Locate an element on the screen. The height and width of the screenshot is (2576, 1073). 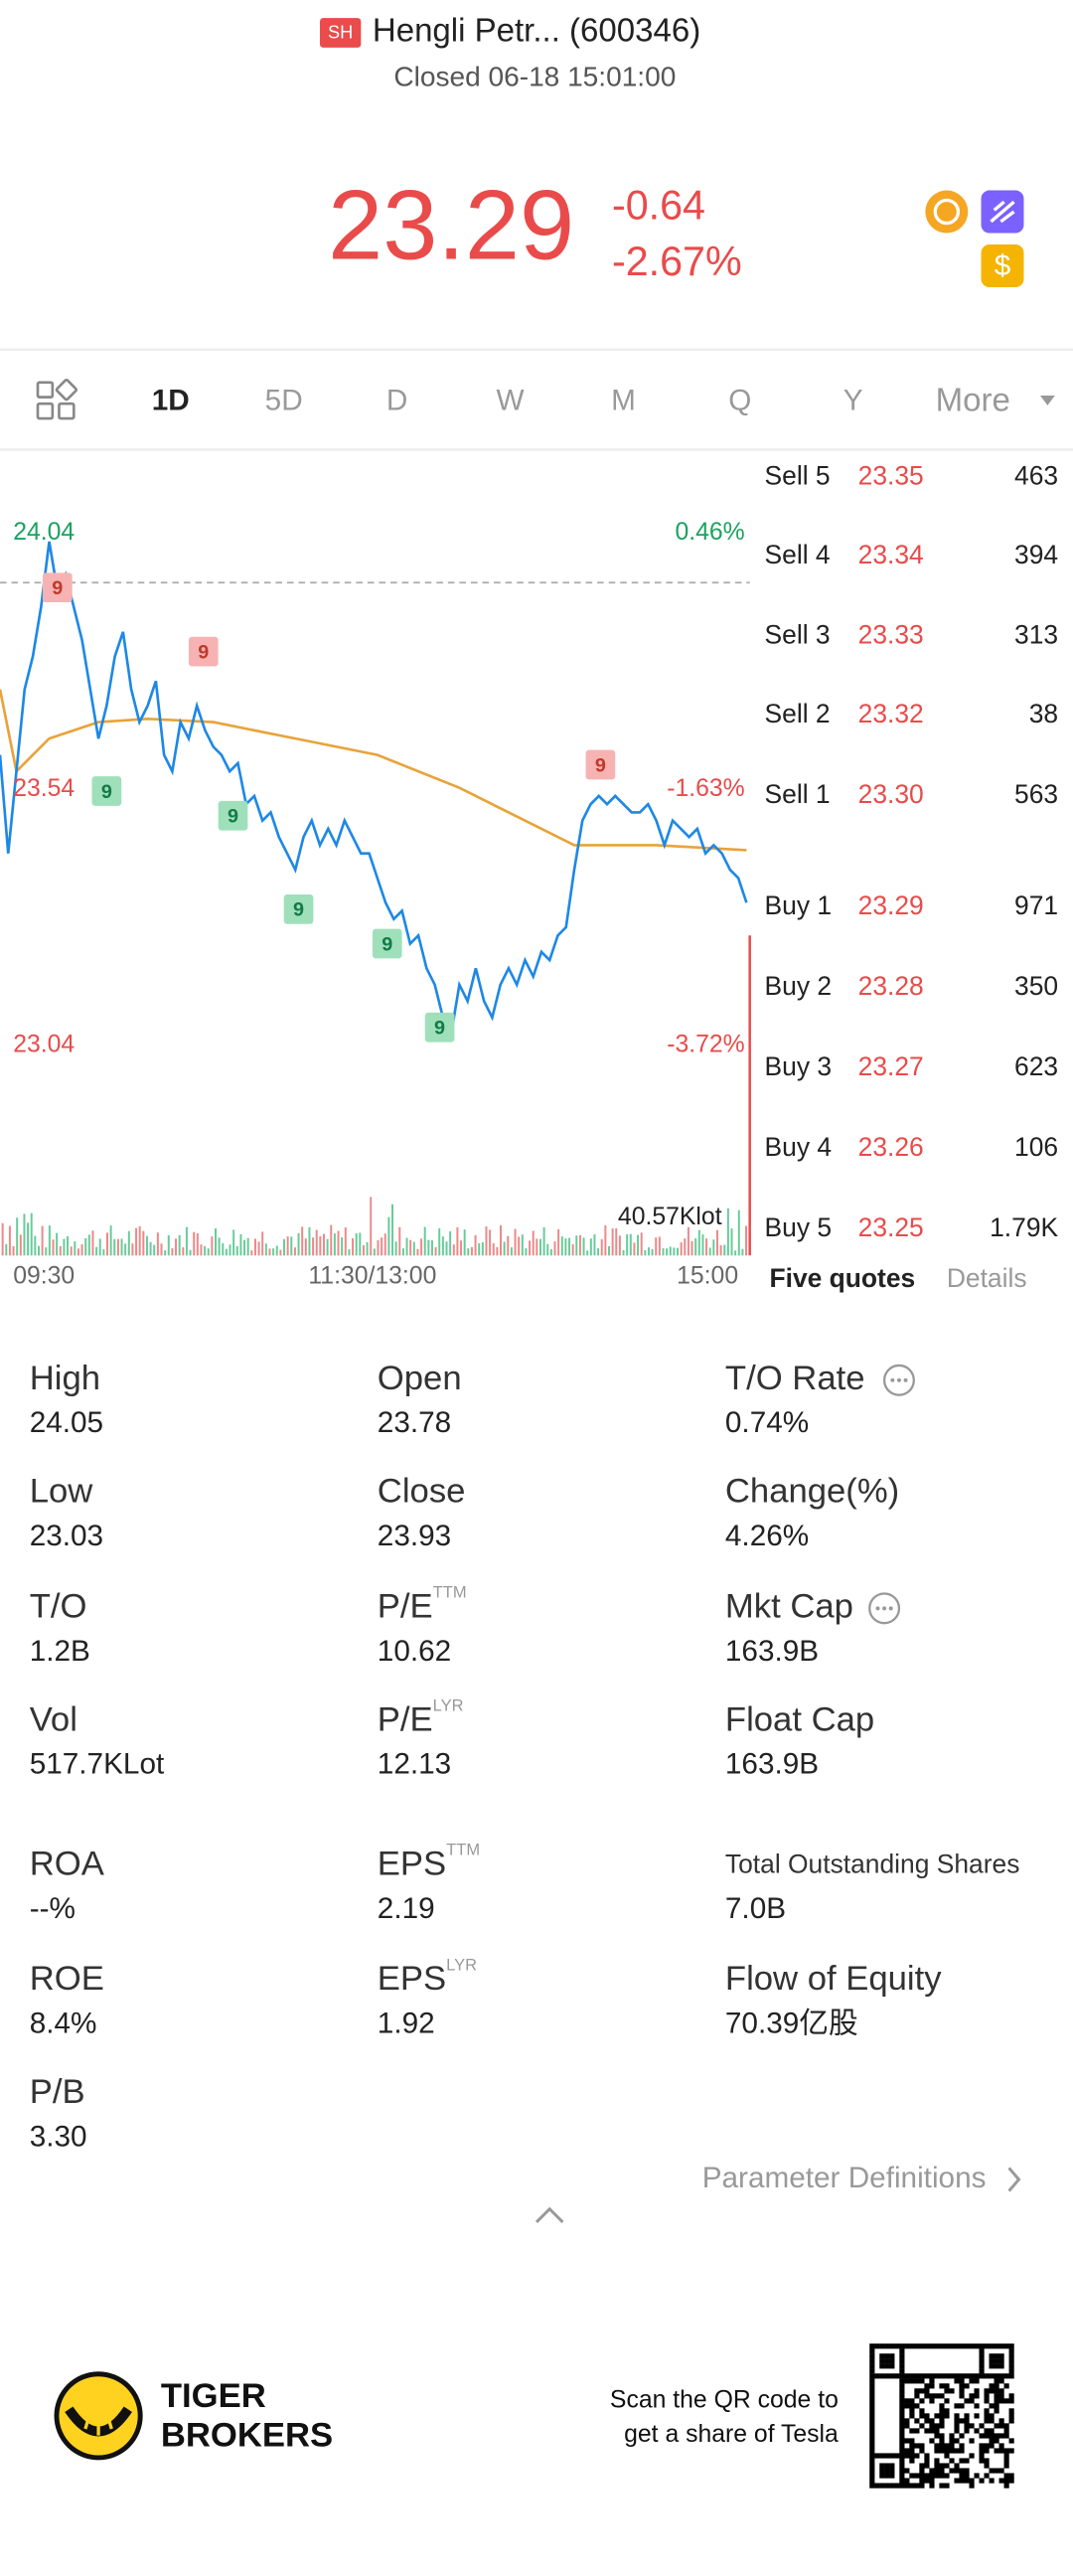
chart-label: 24.04 is located at coordinates (44, 532).